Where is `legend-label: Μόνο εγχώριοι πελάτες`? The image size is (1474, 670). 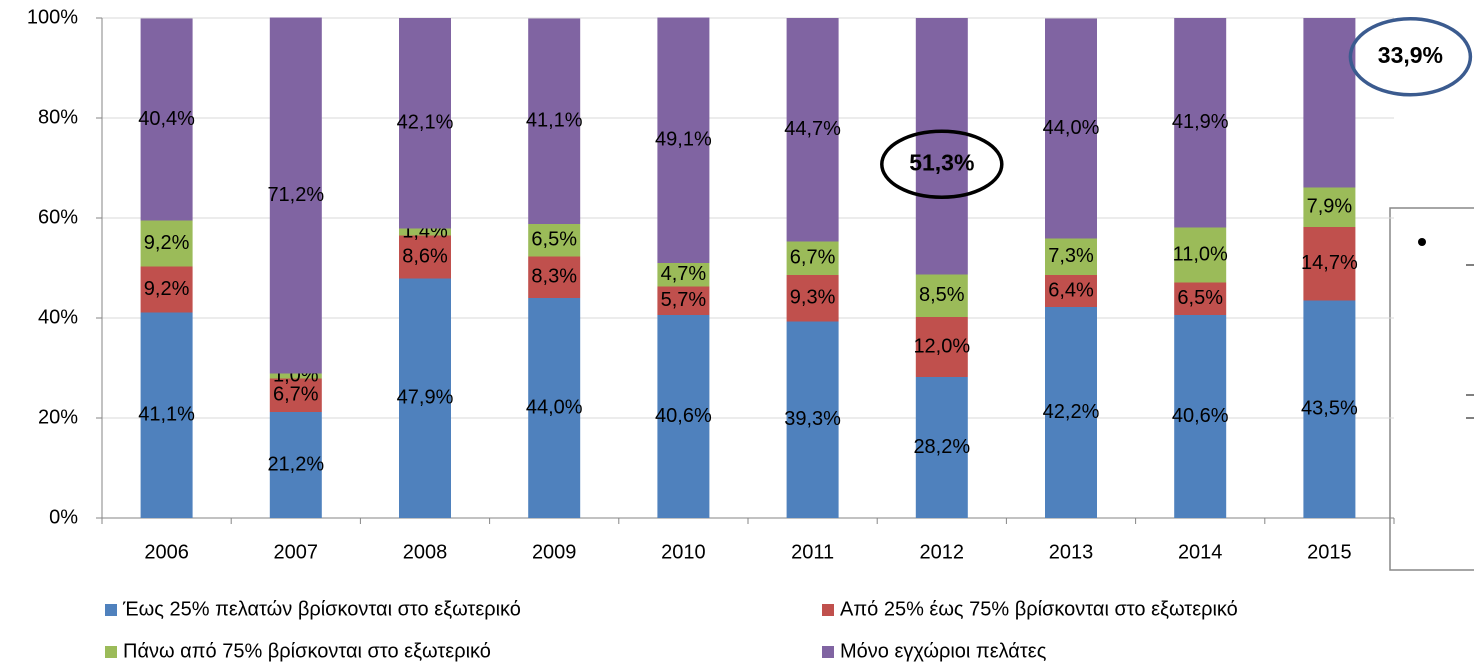
legend-label: Μόνο εγχώριοι πελάτες is located at coordinates (943, 651).